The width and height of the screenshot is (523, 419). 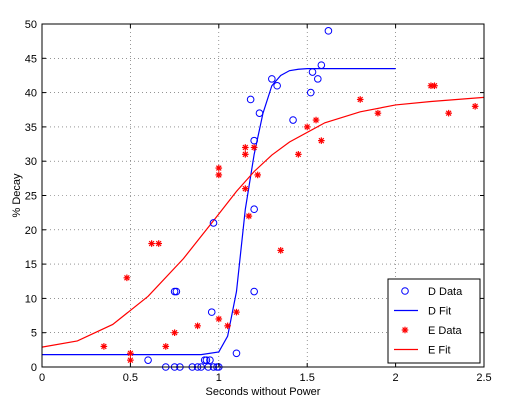 What do you see at coordinates (263, 392) in the screenshot?
I see `x-axis-label: Seconds without Power` at bounding box center [263, 392].